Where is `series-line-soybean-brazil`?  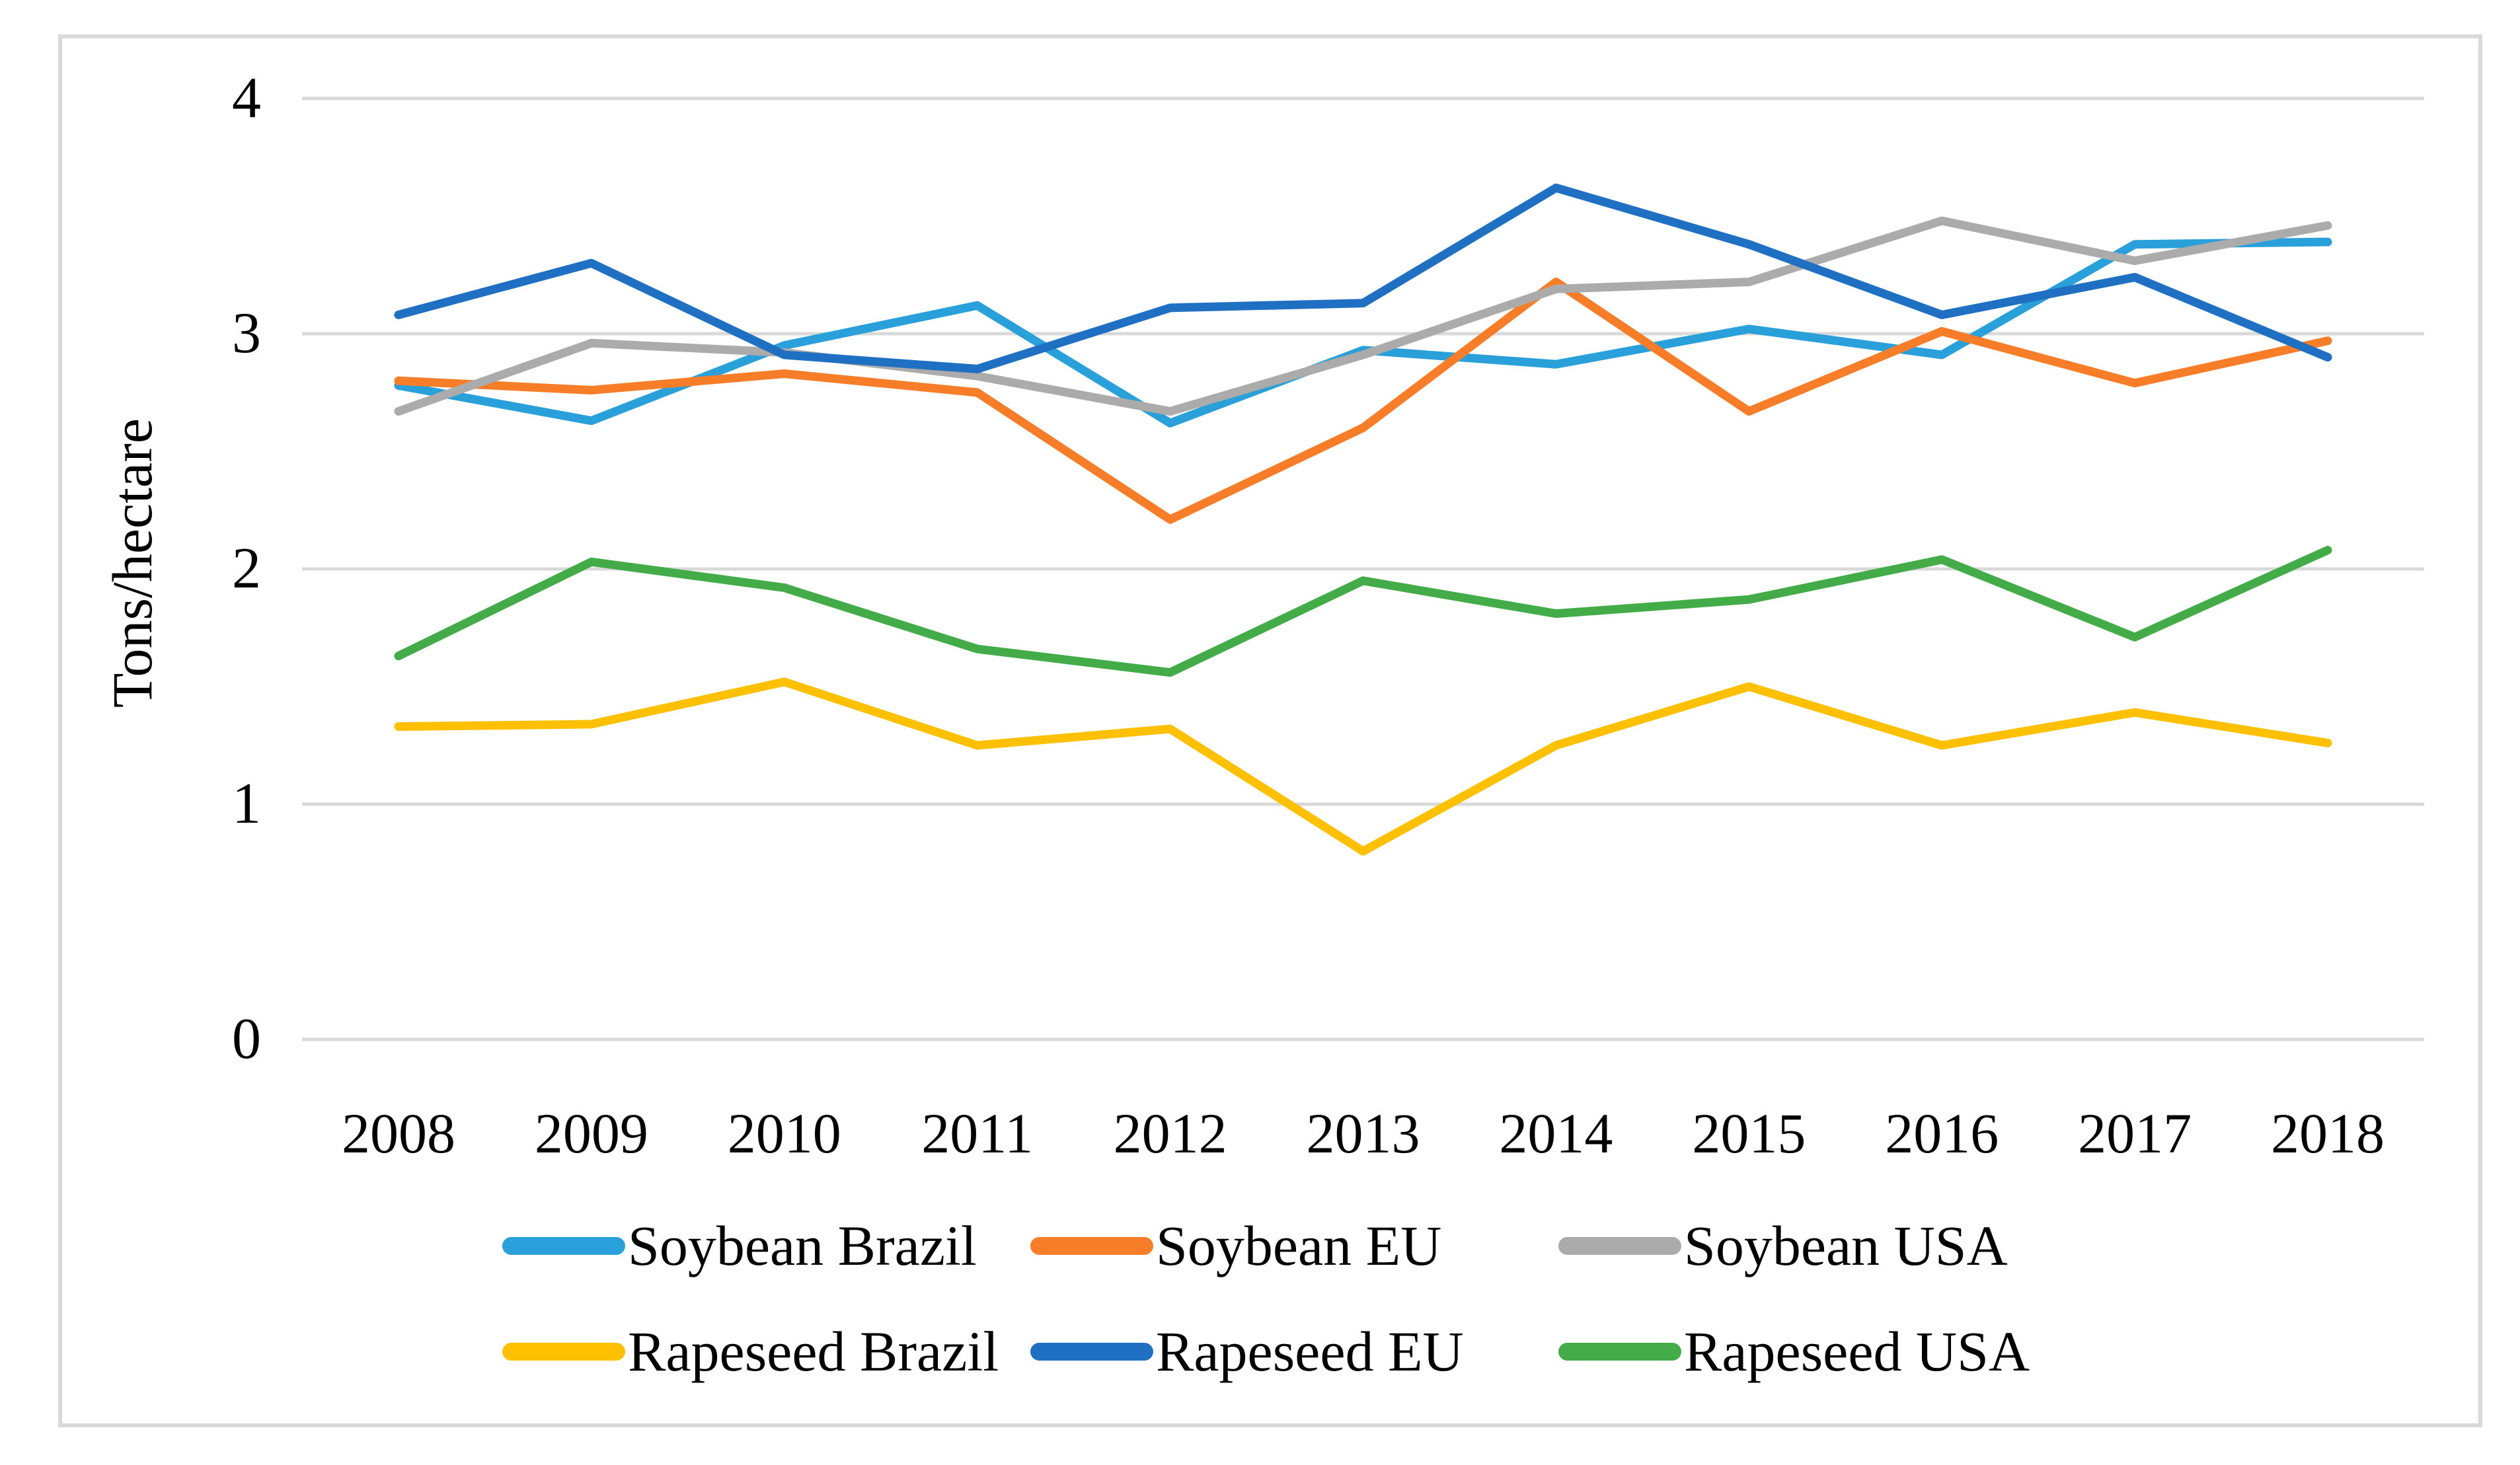 series-line-soybean-brazil is located at coordinates (1363, 332).